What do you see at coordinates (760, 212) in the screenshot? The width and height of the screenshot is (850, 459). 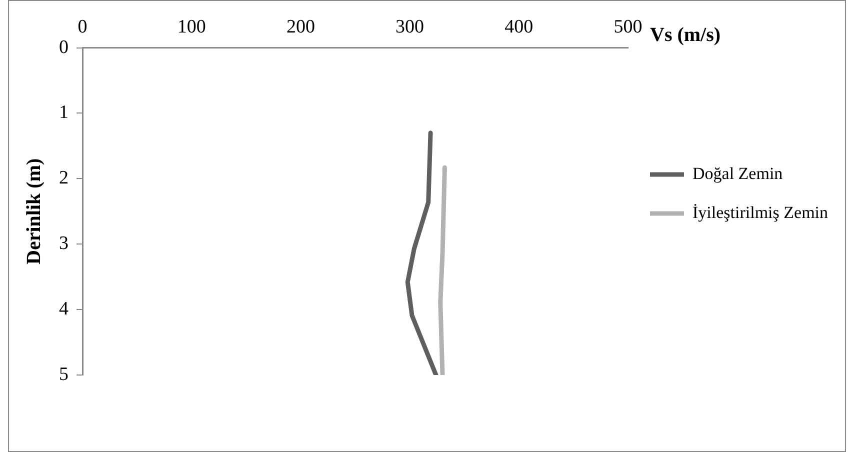 I see `legend-label: İyileştirilmiş Zemin` at bounding box center [760, 212].